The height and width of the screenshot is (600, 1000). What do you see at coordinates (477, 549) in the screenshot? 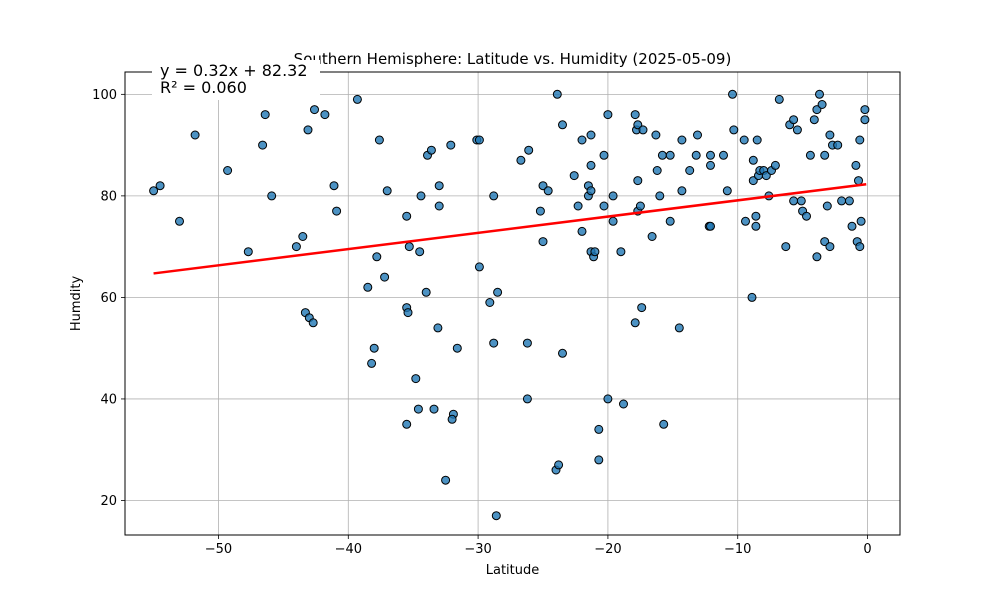
I see `x-tick-label: −30` at bounding box center [477, 549].